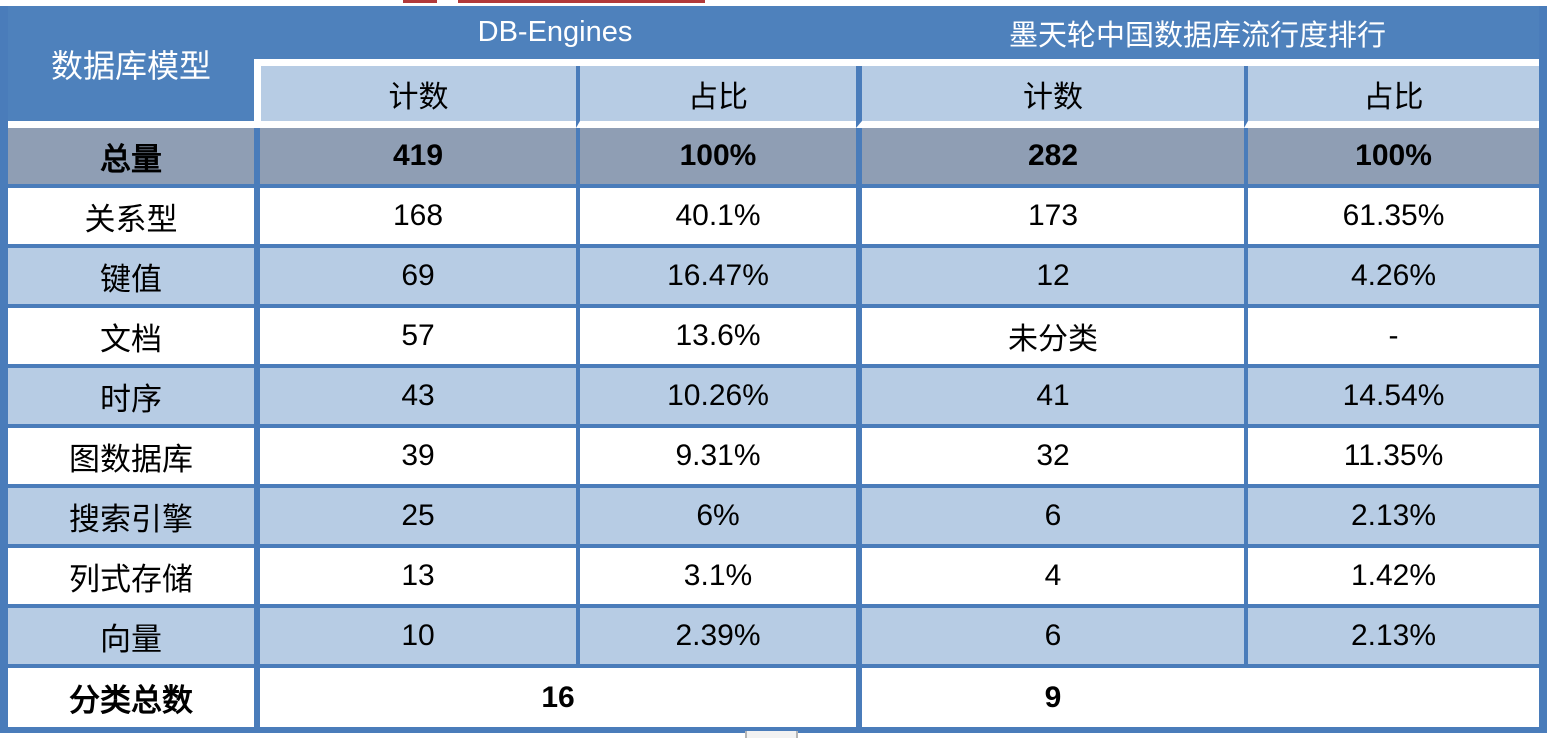 This screenshot has width=1547, height=738. Describe the element at coordinates (716, 458) in the screenshot. I see `share-cell: 9.31%` at that location.